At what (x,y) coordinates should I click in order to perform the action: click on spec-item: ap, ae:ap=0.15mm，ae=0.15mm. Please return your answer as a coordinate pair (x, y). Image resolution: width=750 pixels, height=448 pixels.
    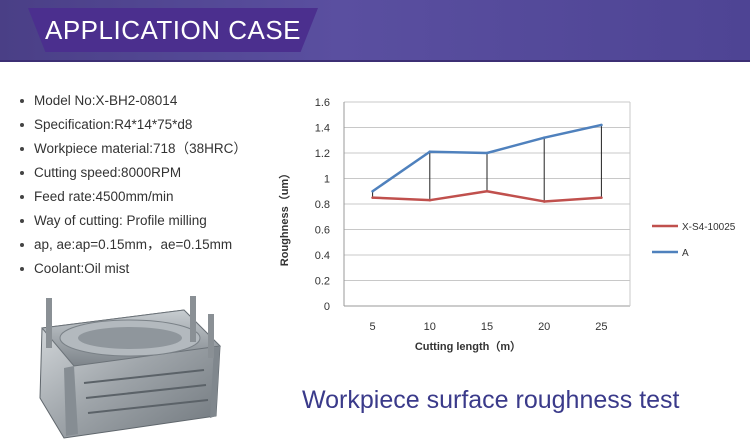
    Looking at the image, I should click on (133, 245).